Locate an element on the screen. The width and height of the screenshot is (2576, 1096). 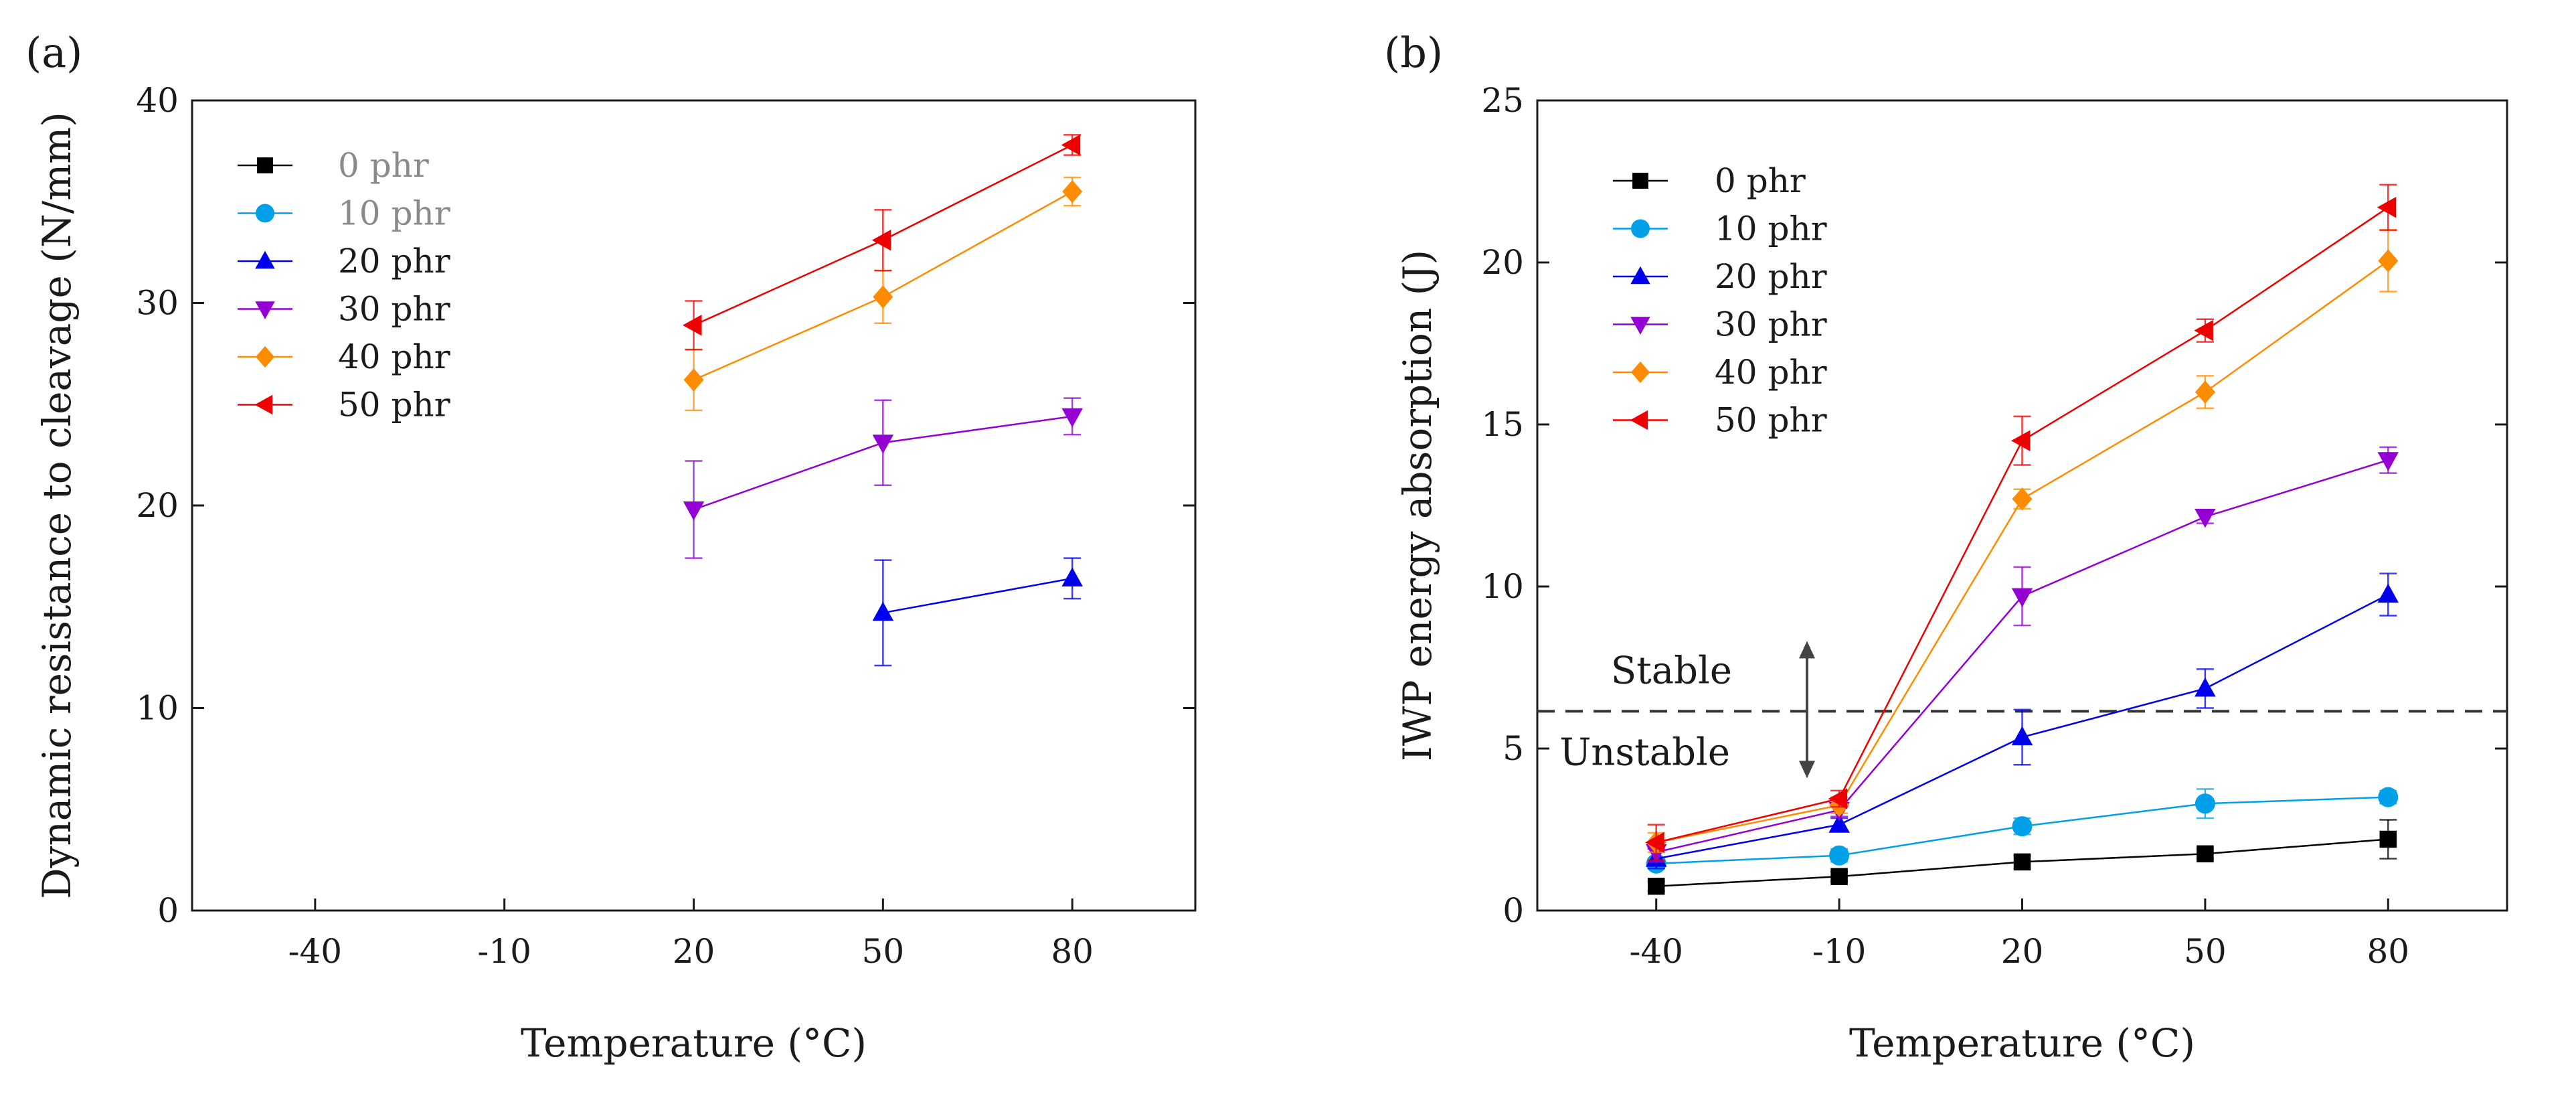
unstable-label: Unstable is located at coordinates (1645, 752).